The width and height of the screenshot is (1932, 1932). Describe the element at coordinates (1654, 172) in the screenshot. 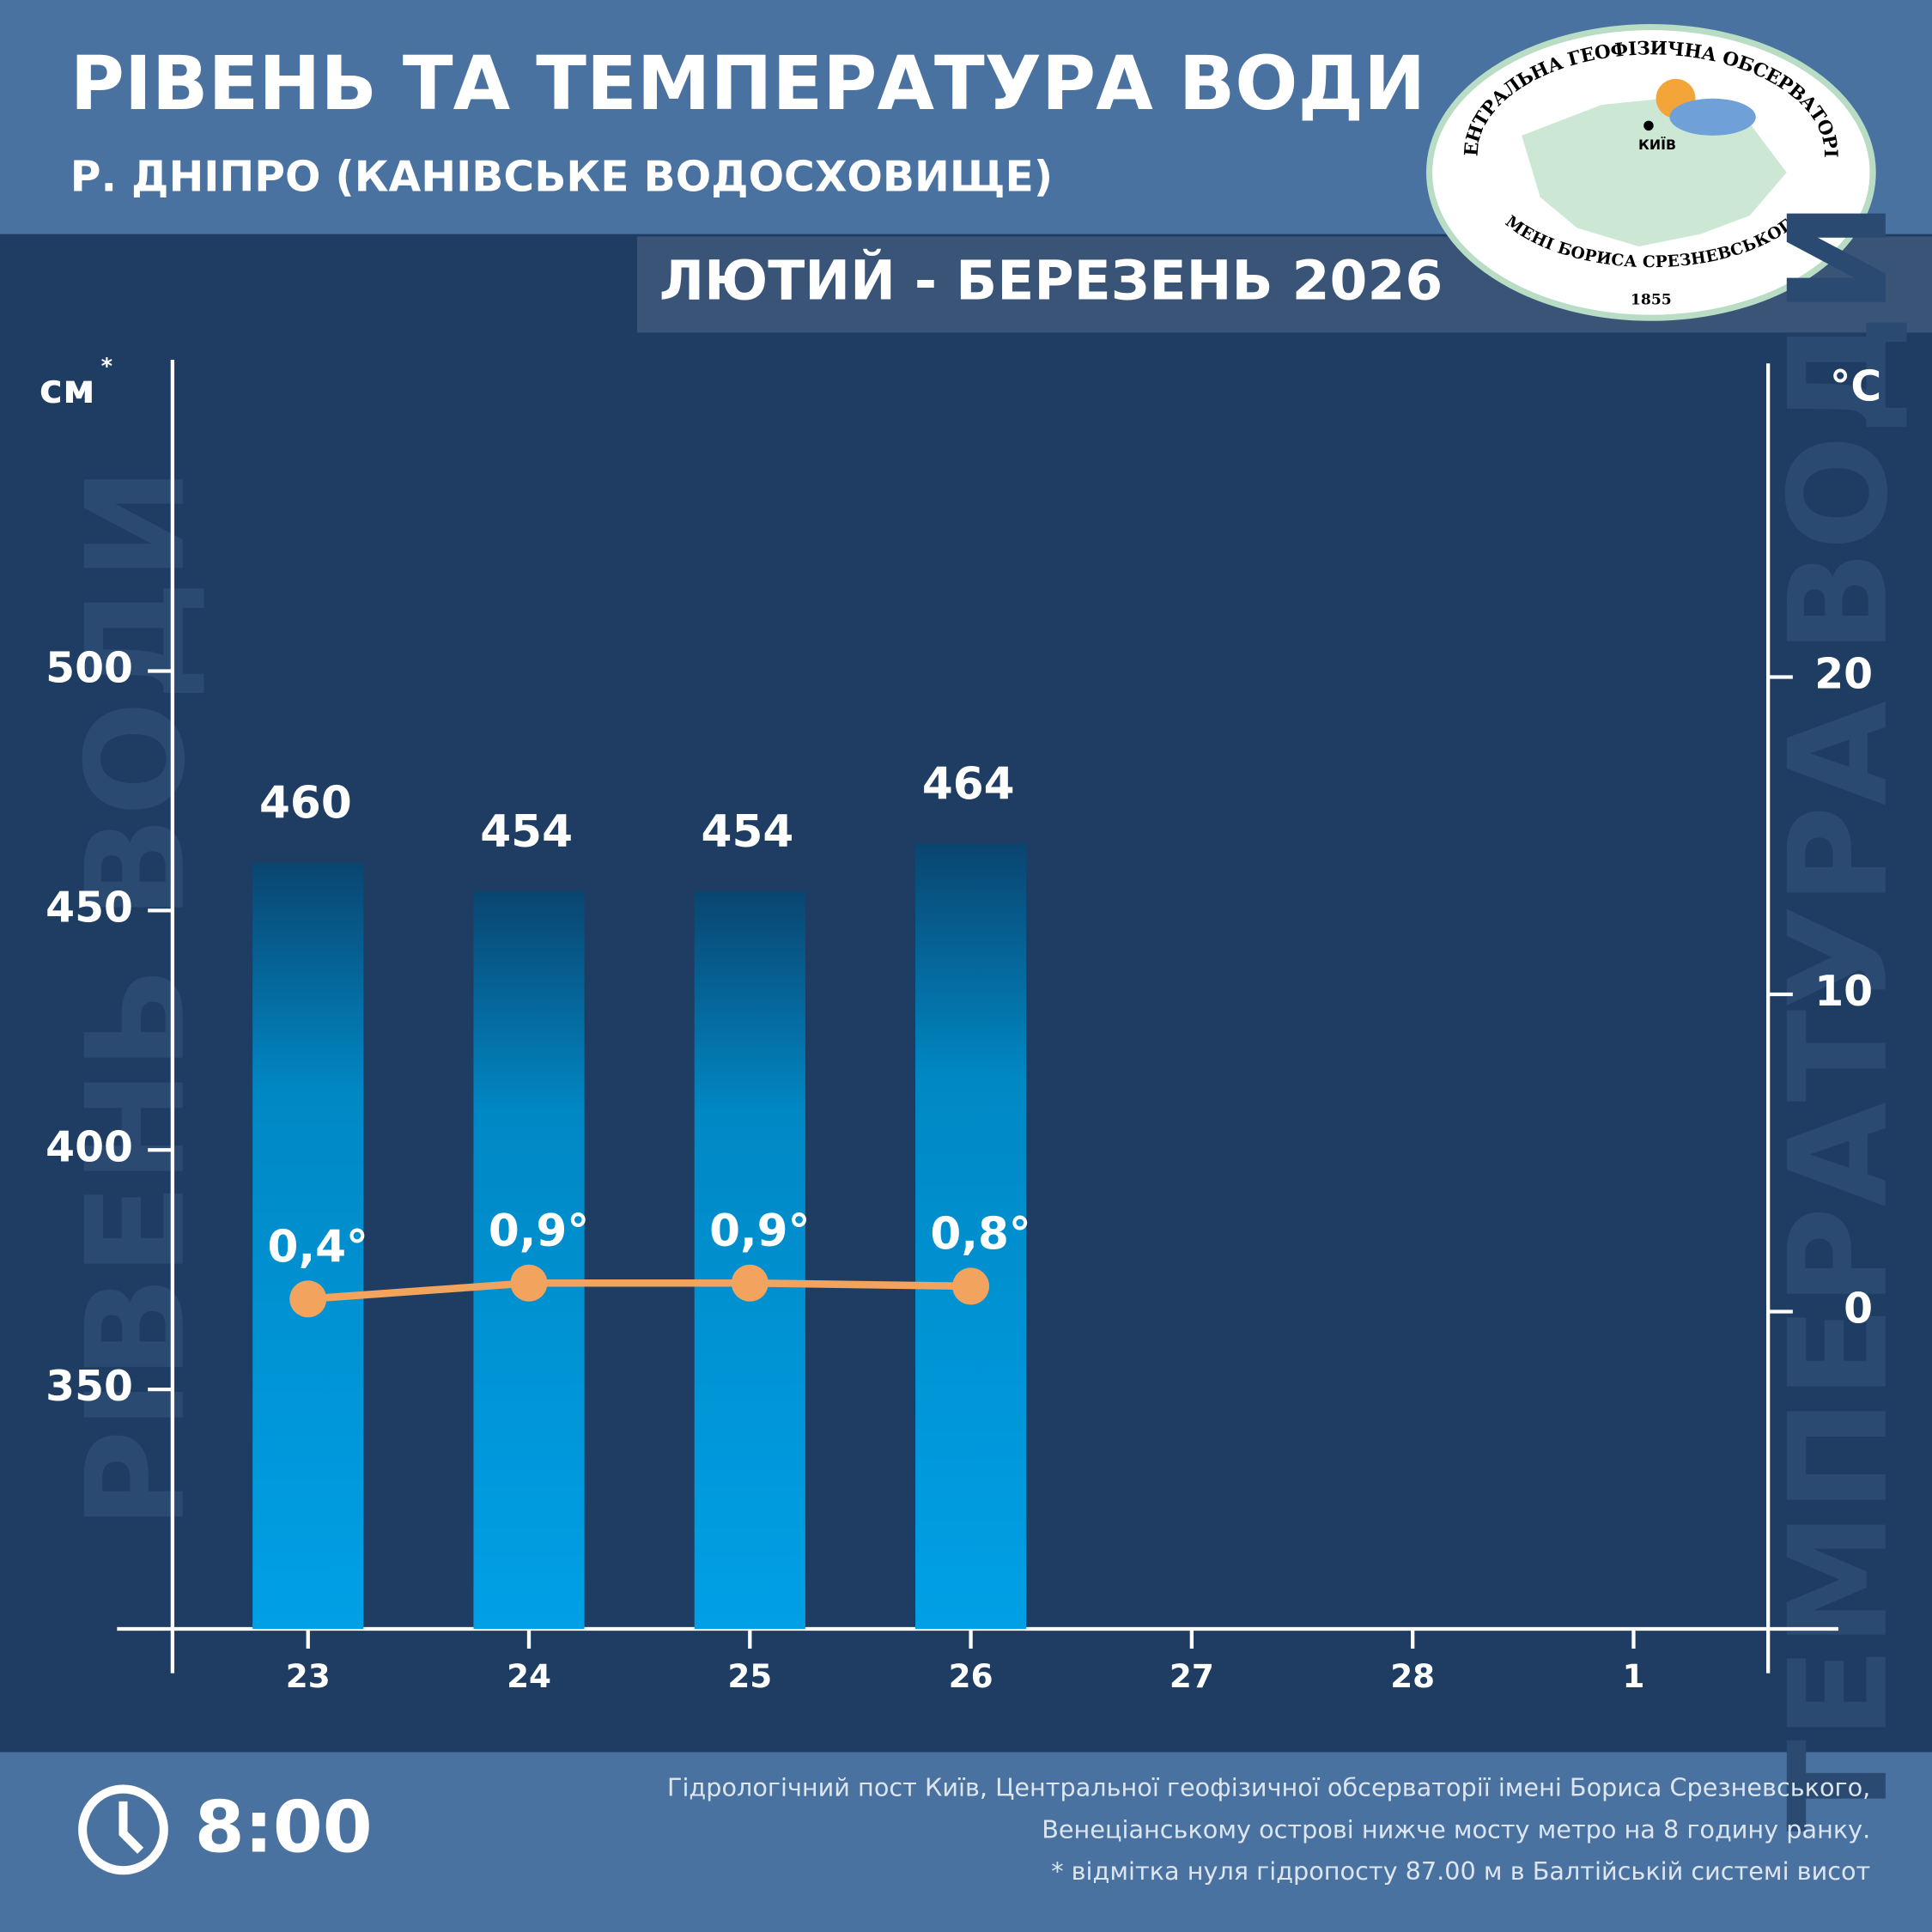

I see `logo-map` at that location.